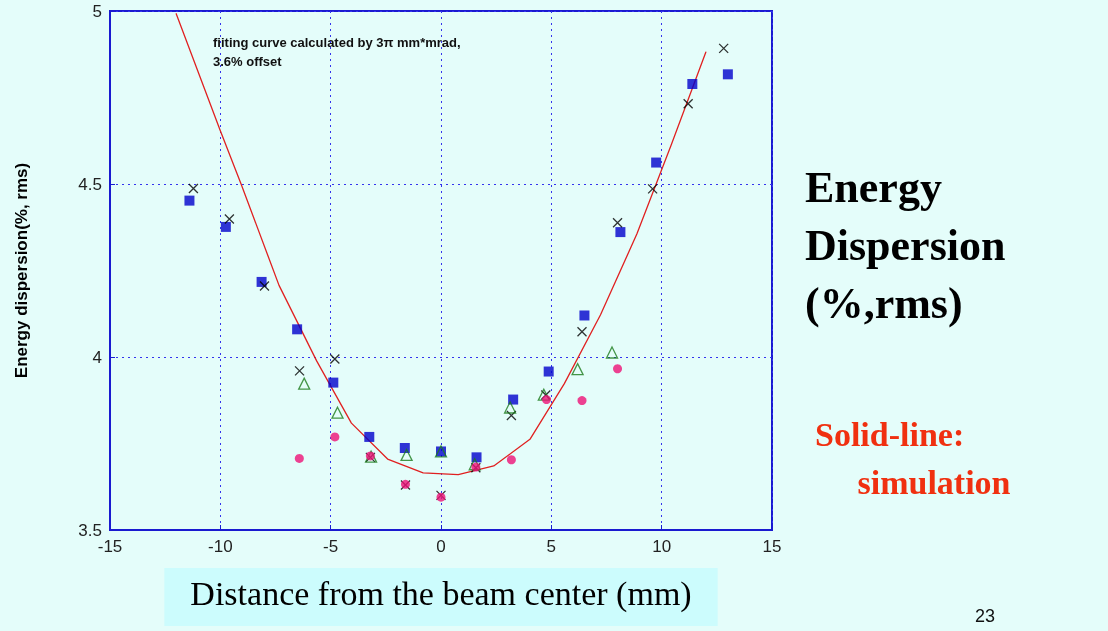  Describe the element at coordinates (913, 458) in the screenshot. I see `text: Solid-line: simulation` at that location.